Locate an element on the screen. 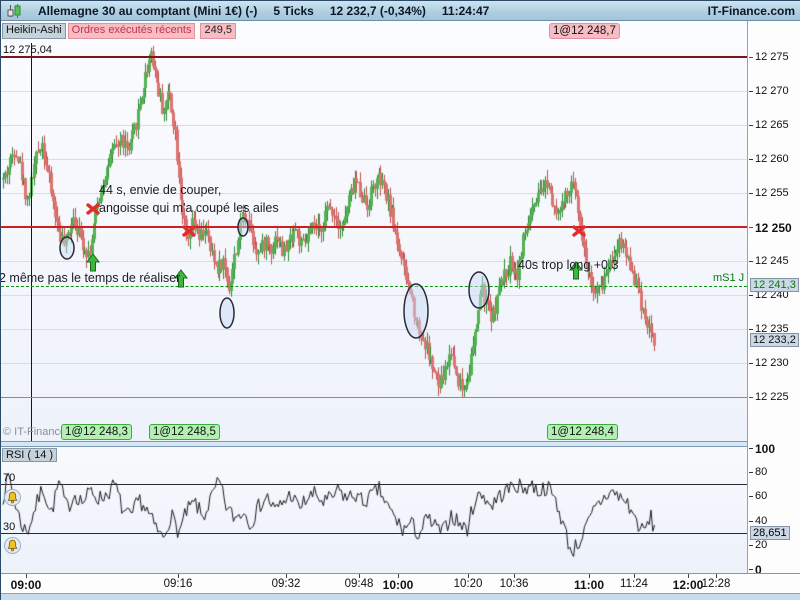  price-axis-label: 12 255 is located at coordinates (772, 193).